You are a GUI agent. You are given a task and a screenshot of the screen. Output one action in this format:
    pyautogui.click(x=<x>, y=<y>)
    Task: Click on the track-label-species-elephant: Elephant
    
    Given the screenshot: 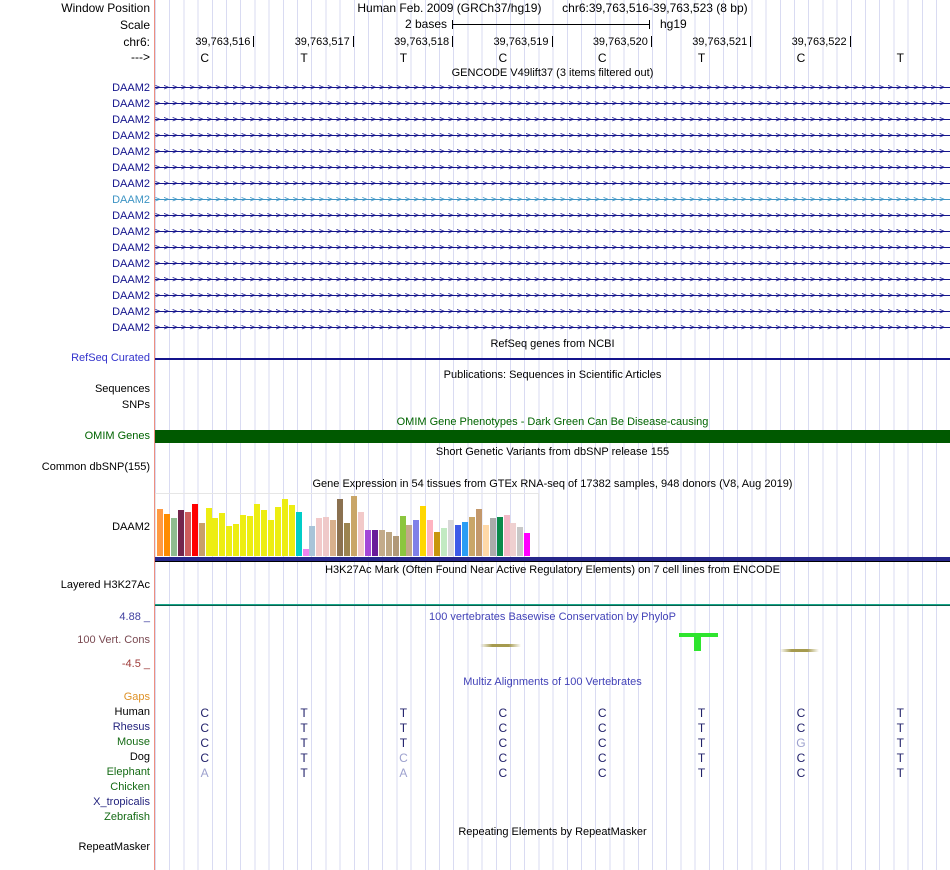 What is the action you would take?
    pyautogui.click(x=128, y=772)
    